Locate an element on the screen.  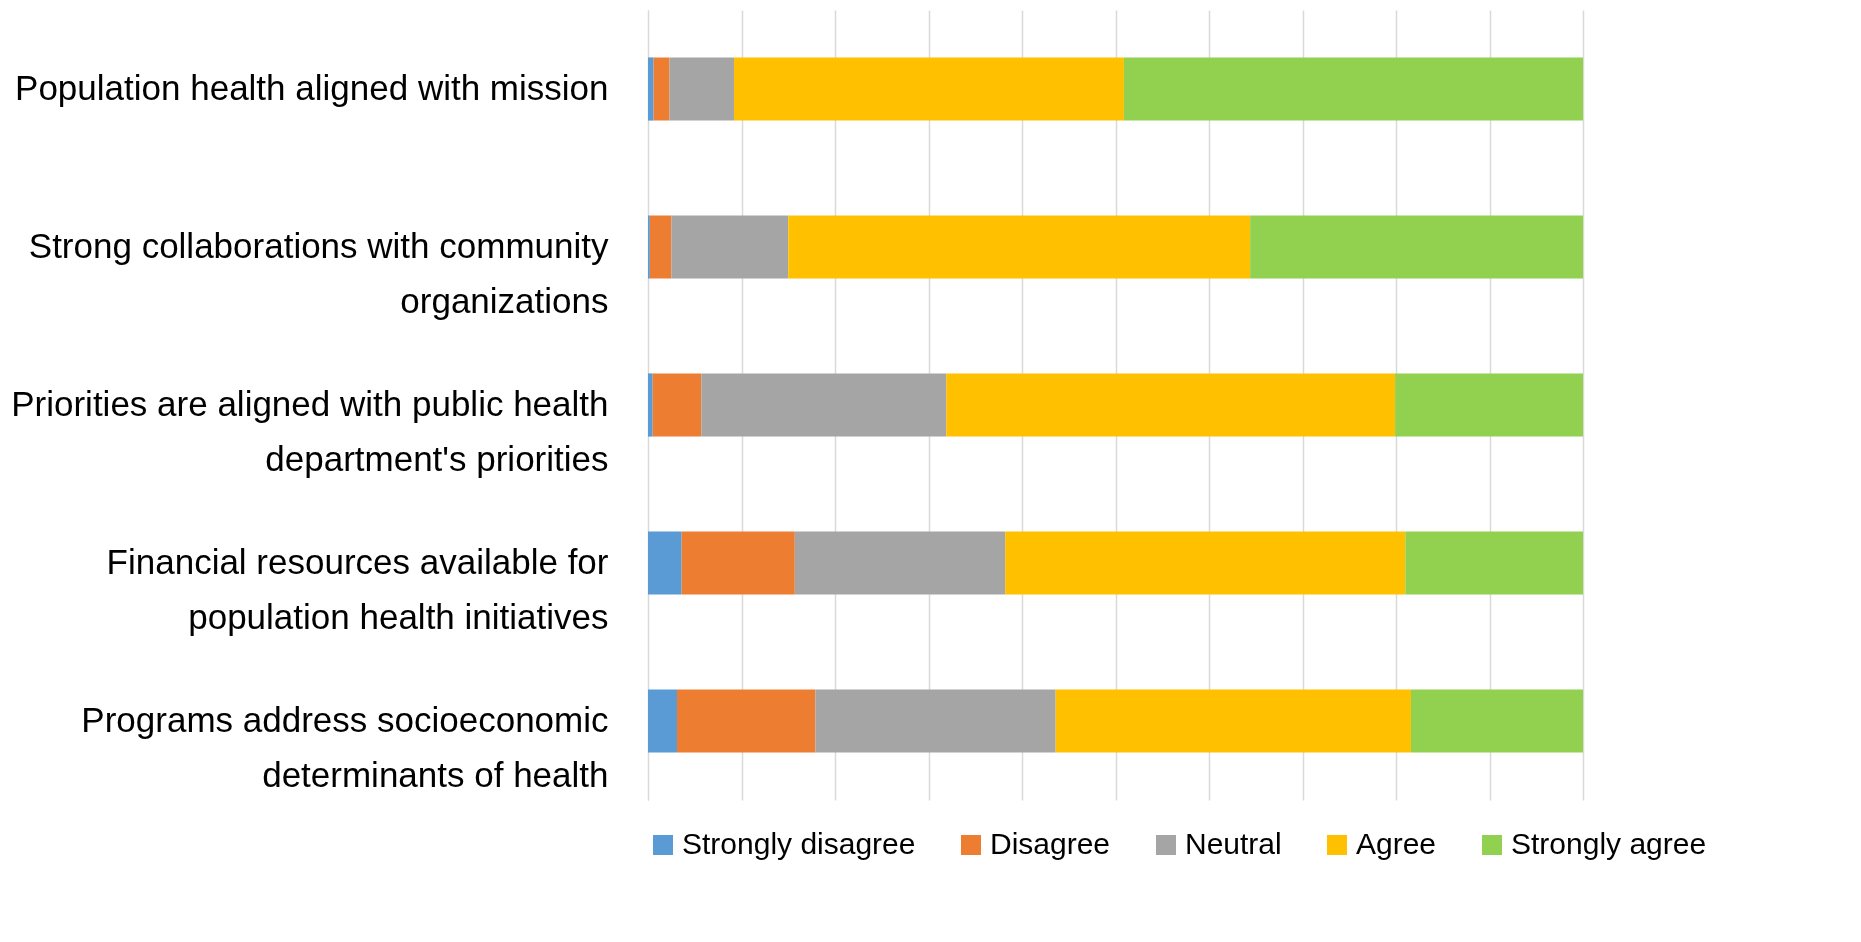
legend-label: Strongly agree is located at coordinates (1609, 843).